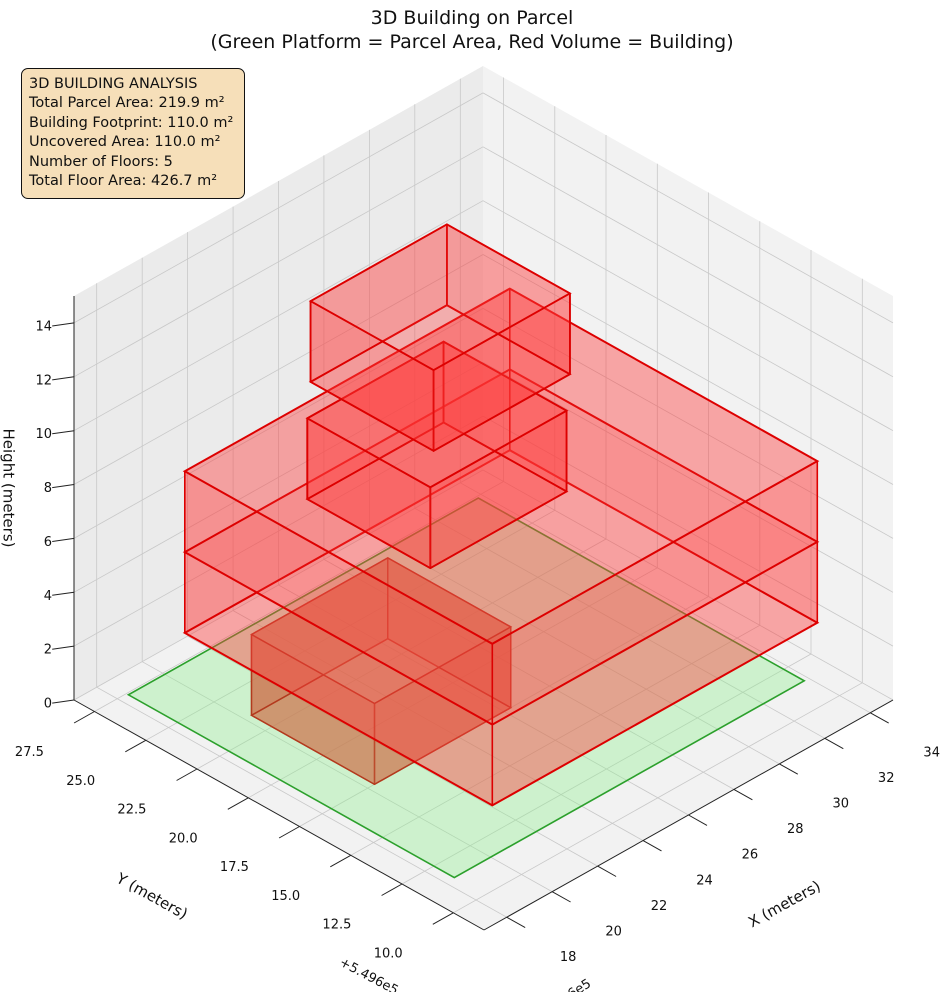  What do you see at coordinates (437, 495) in the screenshot?
I see `building-floor-box-1-bottom-face` at bounding box center [437, 495].